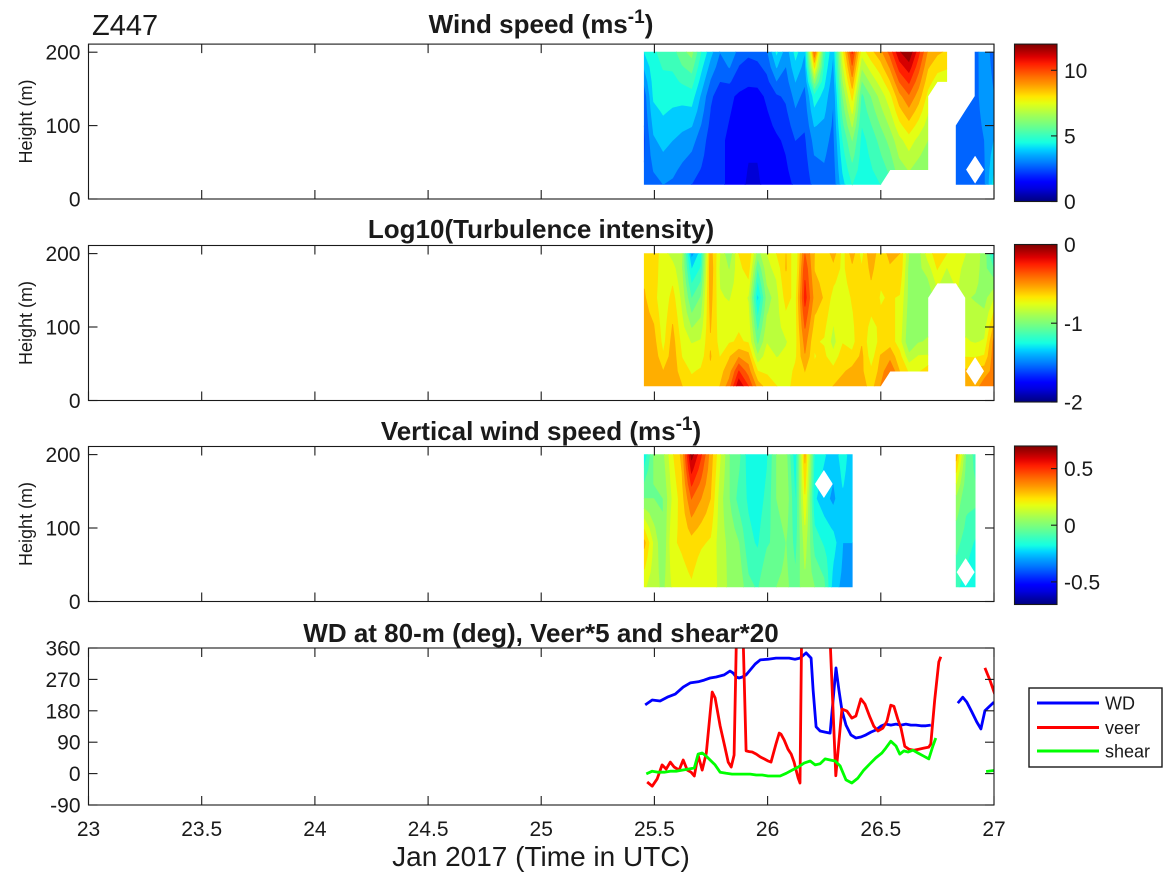 Image resolution: width=1167 pixels, height=880 pixels. What do you see at coordinates (315, 829) in the screenshot?
I see `svg-text: 24` at bounding box center [315, 829].